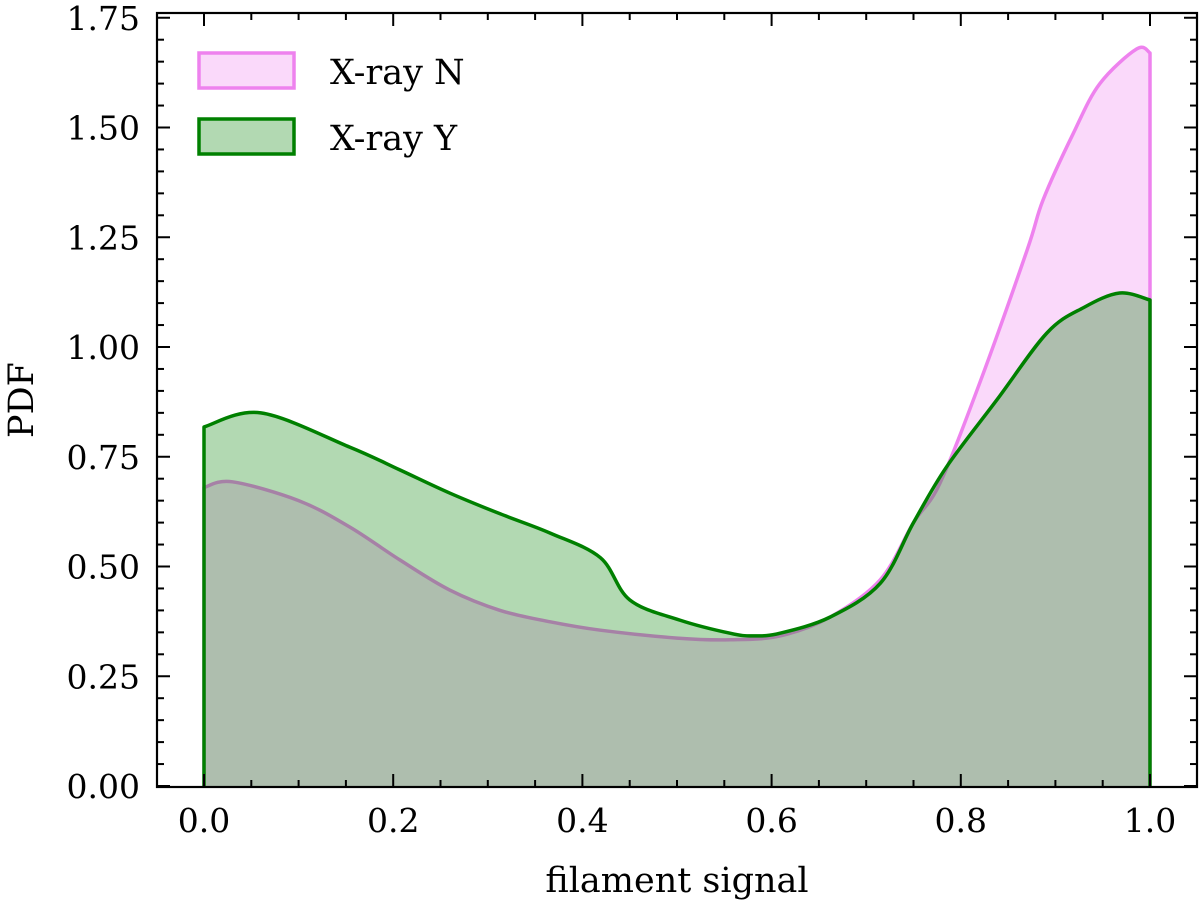  What do you see at coordinates (103, 19) in the screenshot?
I see `y-tick-label: 1.75` at bounding box center [103, 19].